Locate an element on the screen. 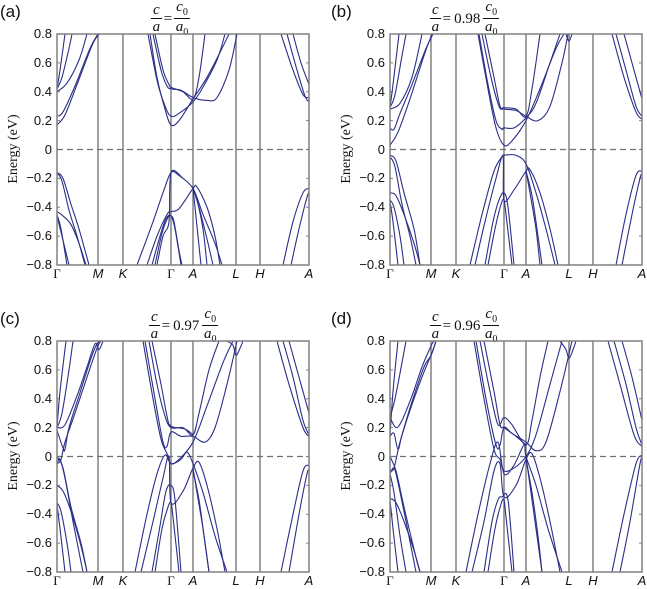 Image resolution: width=647 pixels, height=589 pixels. band-line-cbG1 is located at coordinates (518, 406).